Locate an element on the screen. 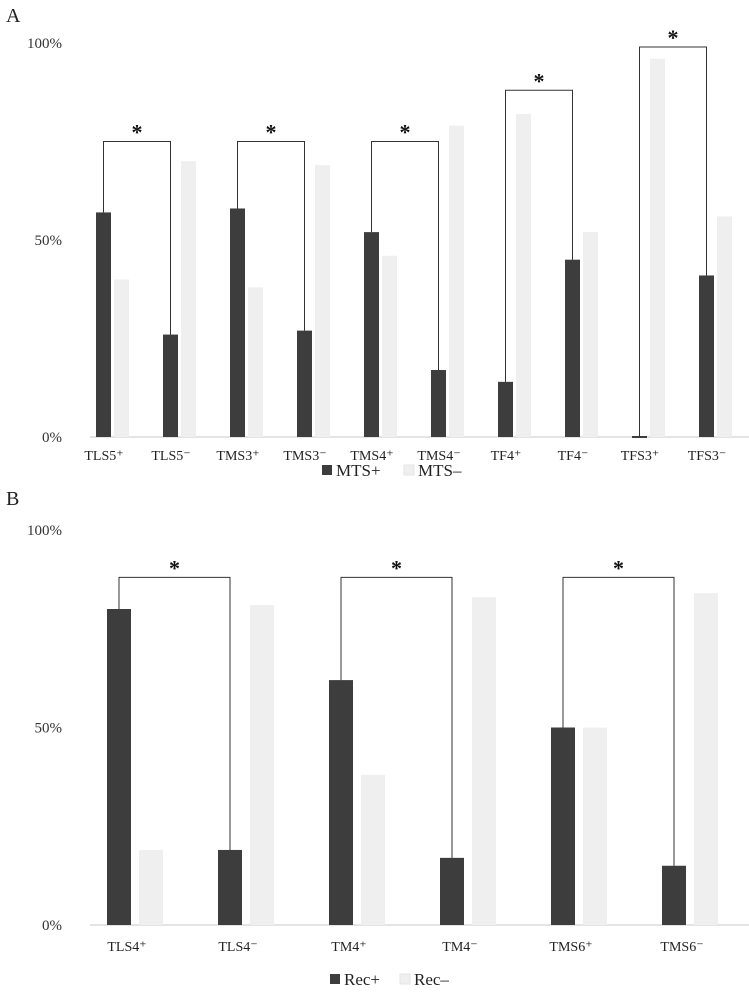  panel-label: B is located at coordinates (12, 499).